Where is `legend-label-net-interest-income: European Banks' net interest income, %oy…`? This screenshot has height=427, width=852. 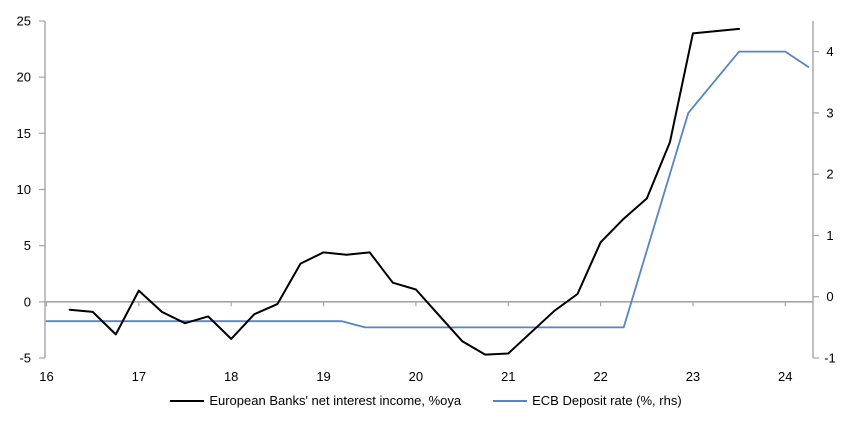 legend-label-net-interest-income: European Banks' net interest income, %oy… is located at coordinates (335, 400).